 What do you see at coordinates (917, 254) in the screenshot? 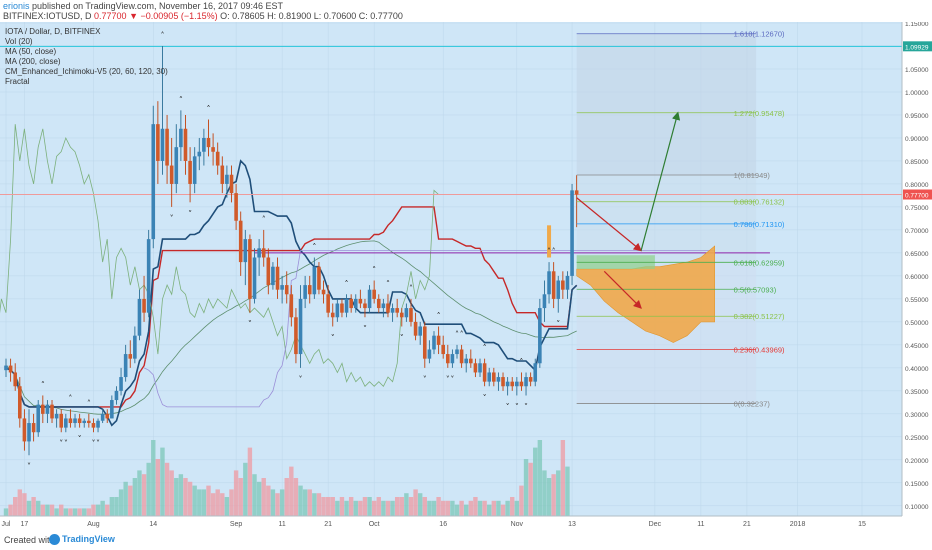
I see `price-tick-label: 0.65000` at bounding box center [917, 254].